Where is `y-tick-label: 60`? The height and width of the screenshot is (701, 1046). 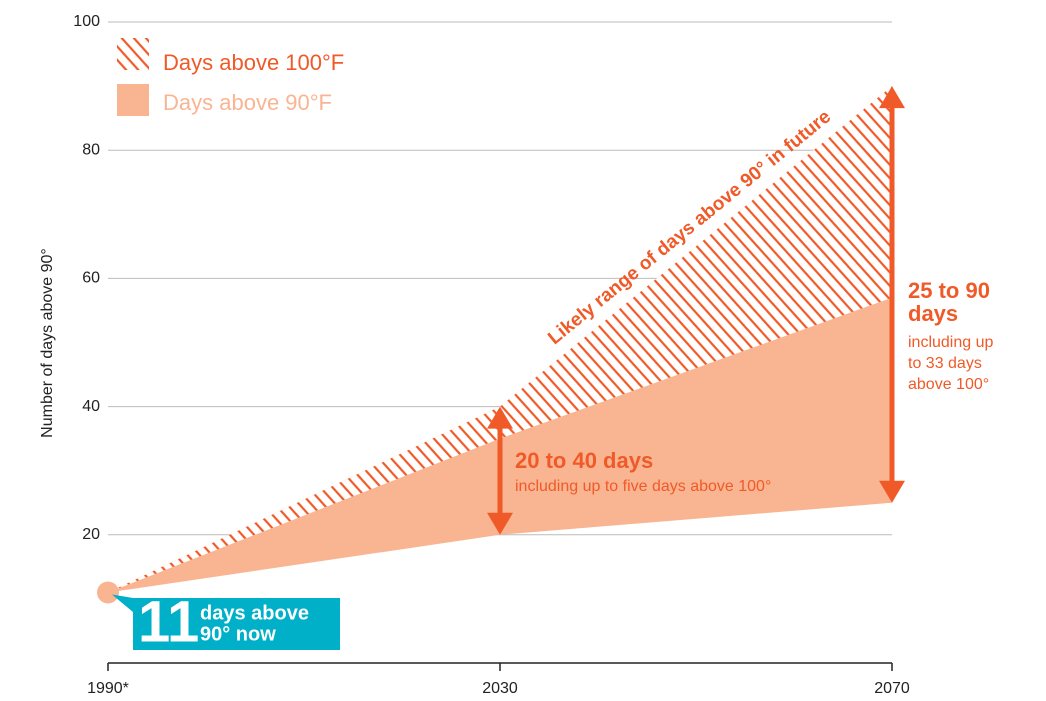
y-tick-label: 60 is located at coordinates (91, 278).